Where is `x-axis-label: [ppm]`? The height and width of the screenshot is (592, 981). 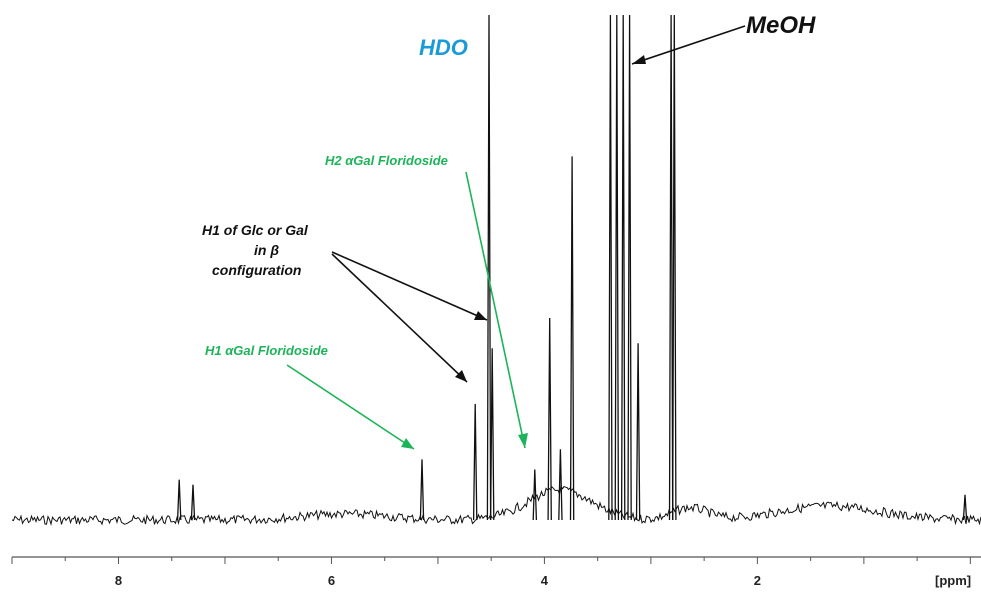
x-axis-label: [ppm] is located at coordinates (953, 580).